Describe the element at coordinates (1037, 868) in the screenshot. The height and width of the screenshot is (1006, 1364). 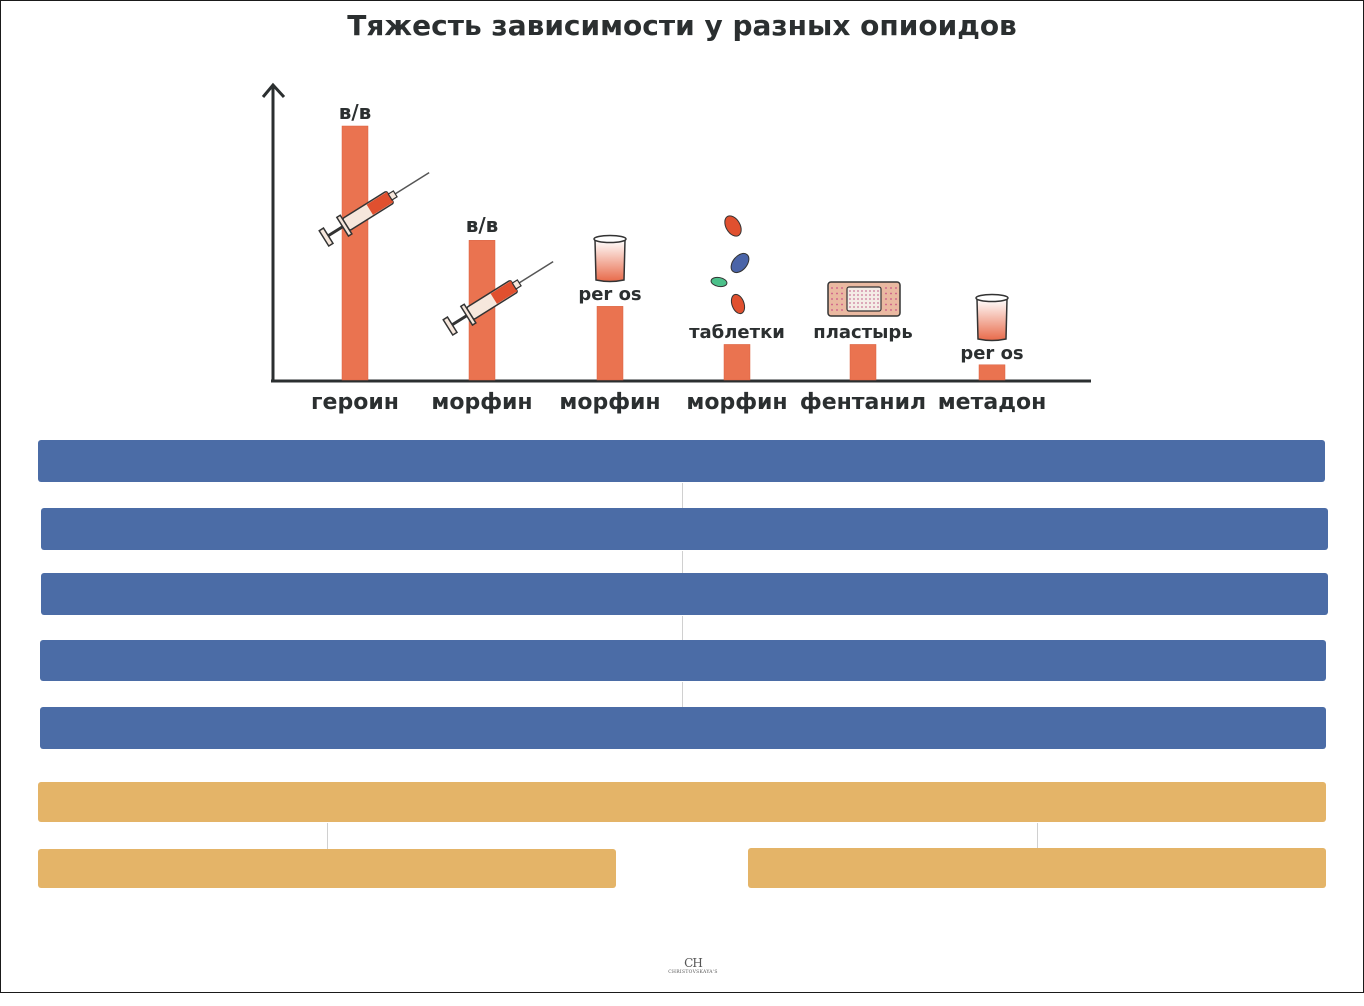
I see `gold-band-right` at that location.